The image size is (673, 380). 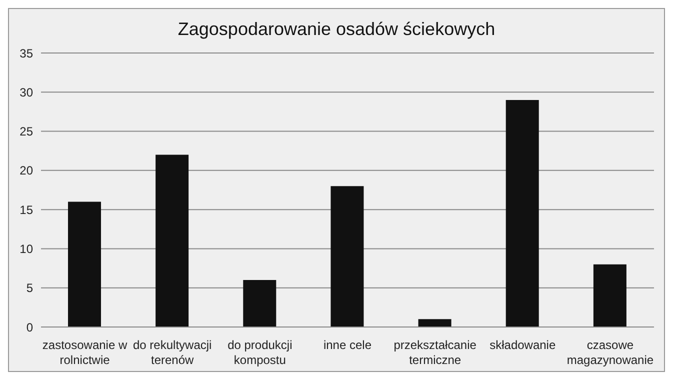 I want to click on y-tick-label: 0, so click(x=30, y=327).